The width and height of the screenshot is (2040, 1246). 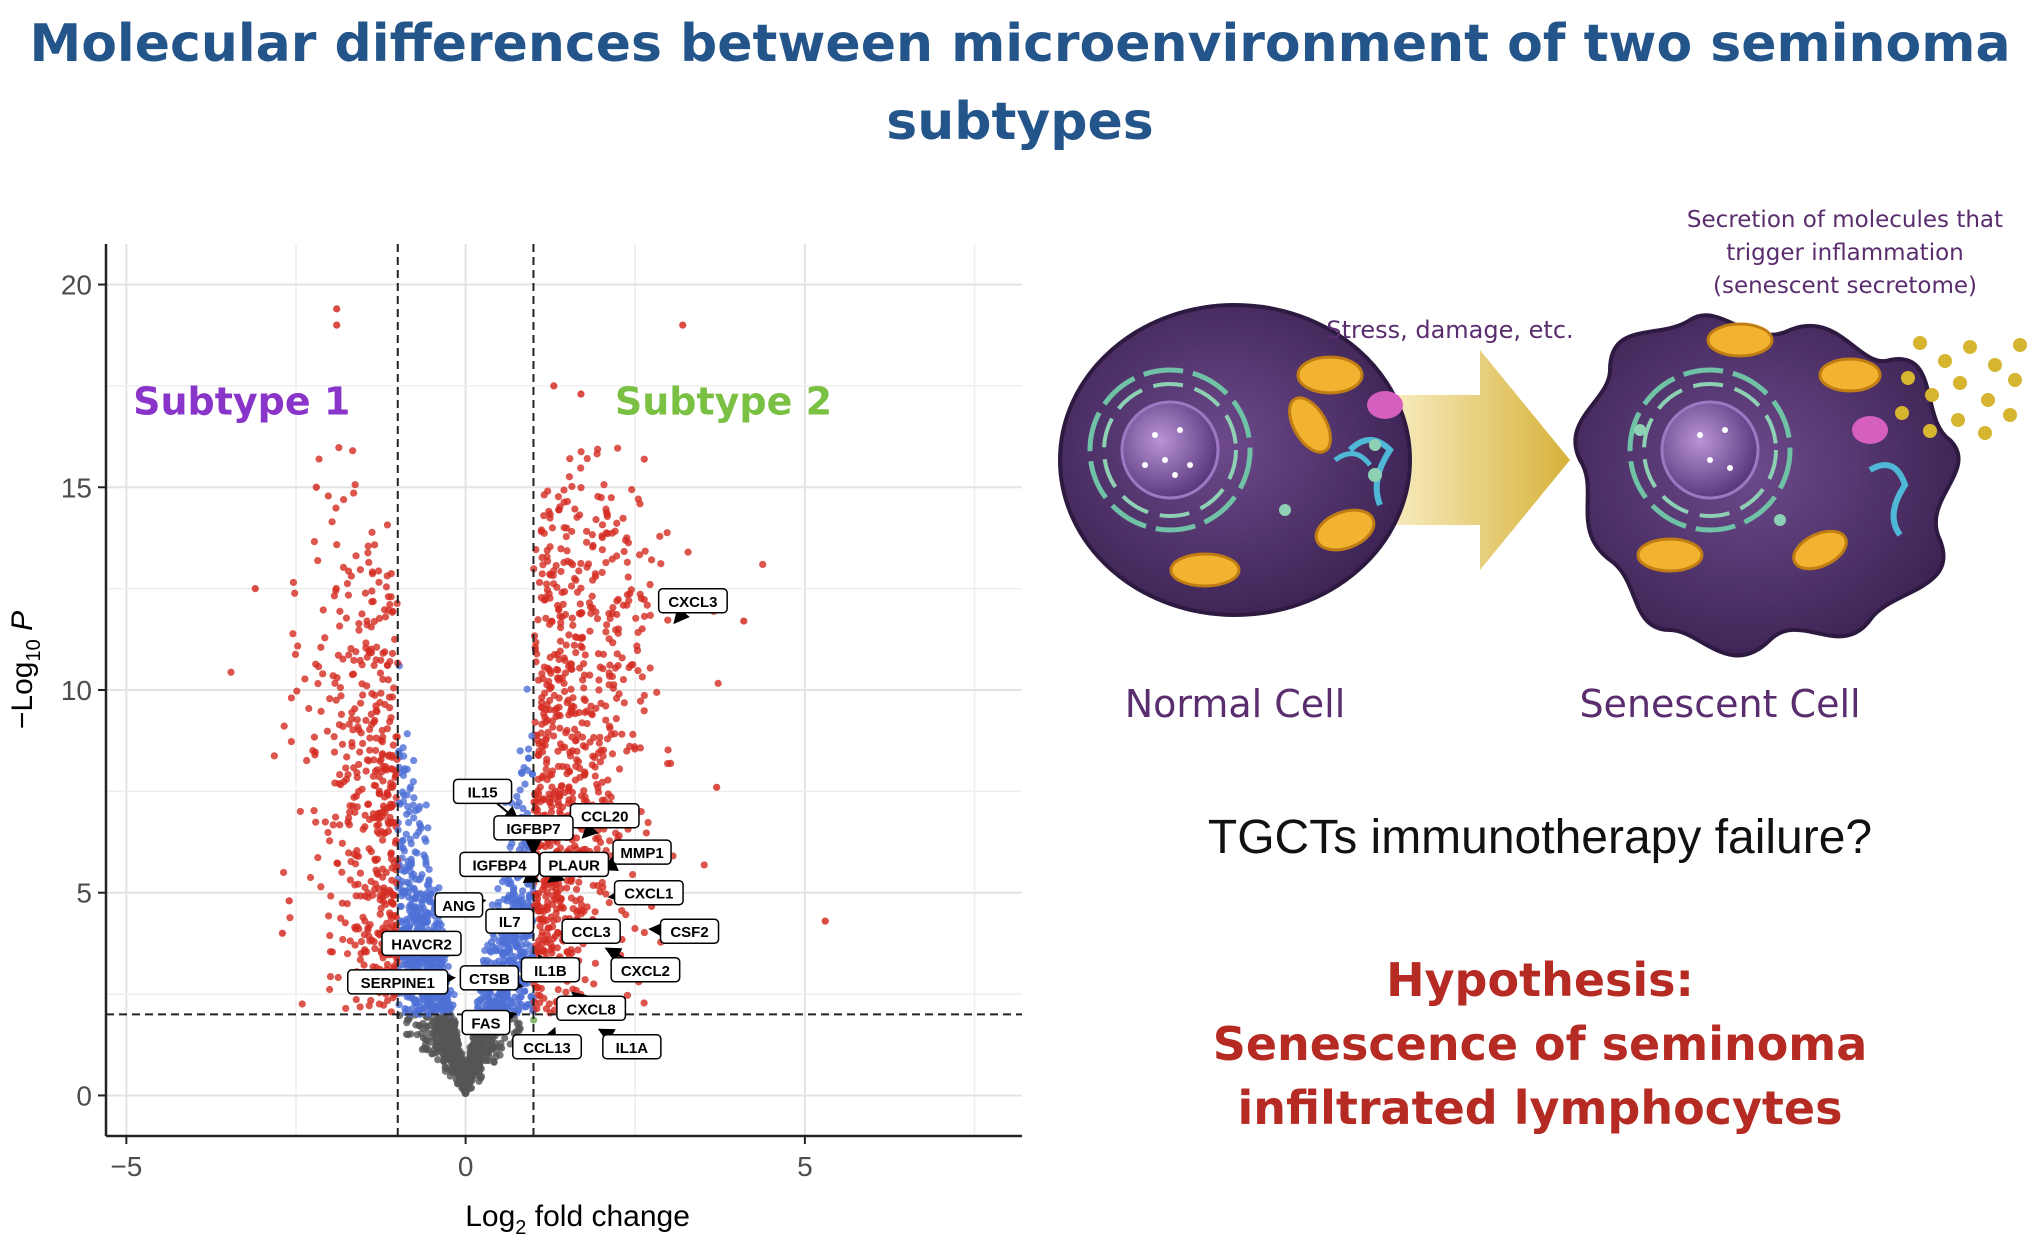 What do you see at coordinates (241, 401) in the screenshot?
I see `subtype-1-label: Subtype 1` at bounding box center [241, 401].